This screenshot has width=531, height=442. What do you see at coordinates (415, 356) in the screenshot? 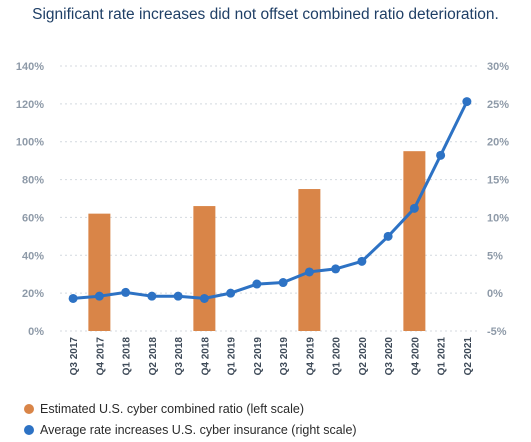
I see `x-axis-tick-label: Q4 2020` at bounding box center [415, 356].